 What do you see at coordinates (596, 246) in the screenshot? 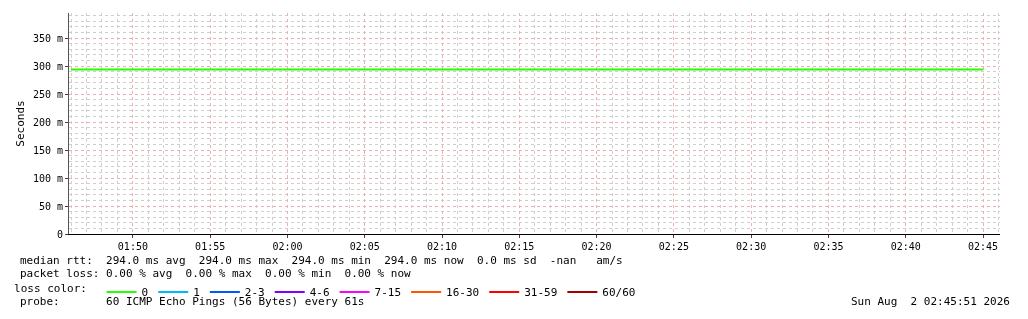
I see `x-tick-label: 02:20` at bounding box center [596, 246].